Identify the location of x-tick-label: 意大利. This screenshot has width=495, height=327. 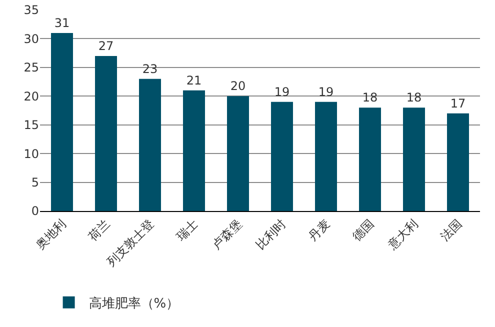
(402, 234).